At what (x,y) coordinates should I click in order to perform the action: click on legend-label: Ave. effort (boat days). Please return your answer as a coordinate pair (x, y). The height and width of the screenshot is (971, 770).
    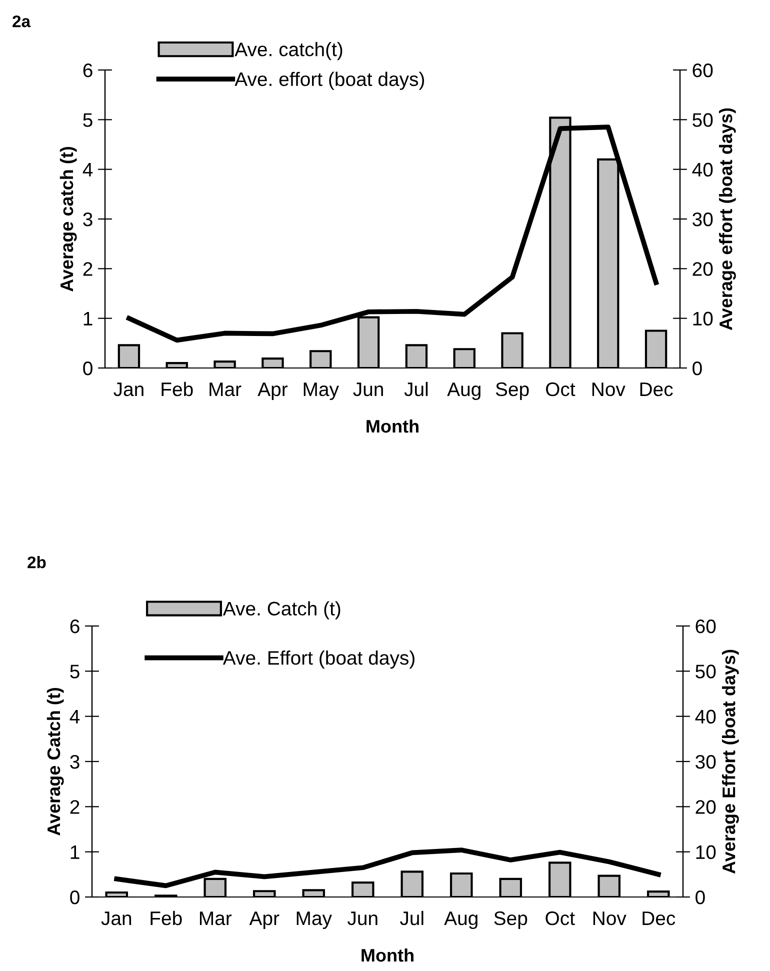
    Looking at the image, I should click on (329, 81).